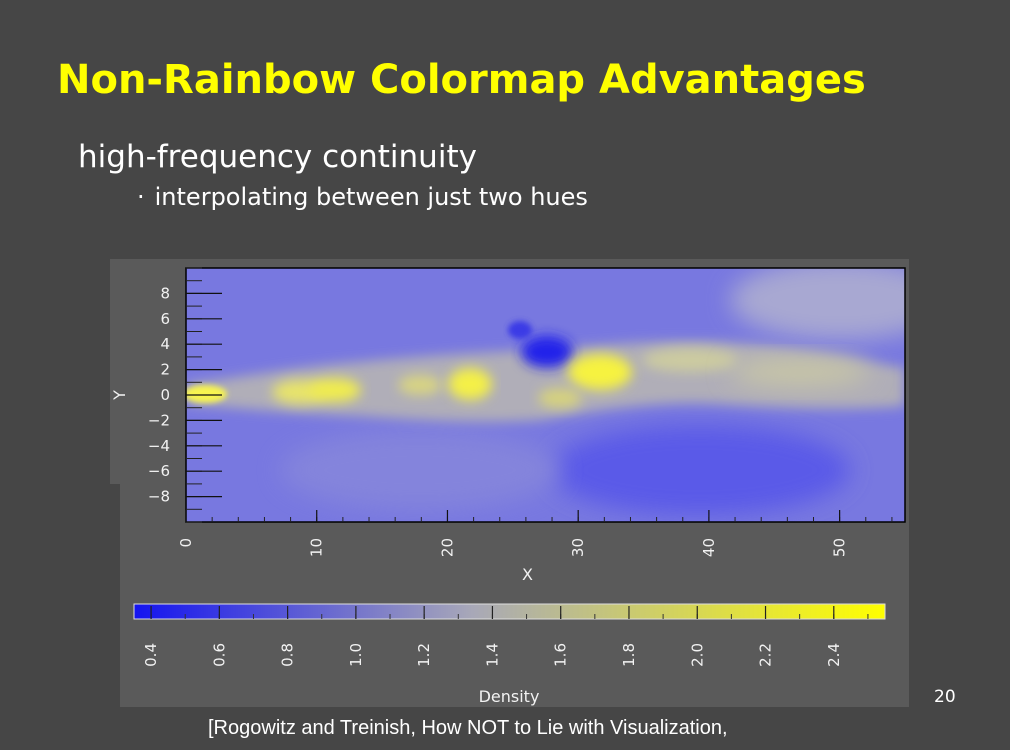 This screenshot has height=750, width=1010. I want to click on bullet-main: high-frequency continuity, so click(277, 157).